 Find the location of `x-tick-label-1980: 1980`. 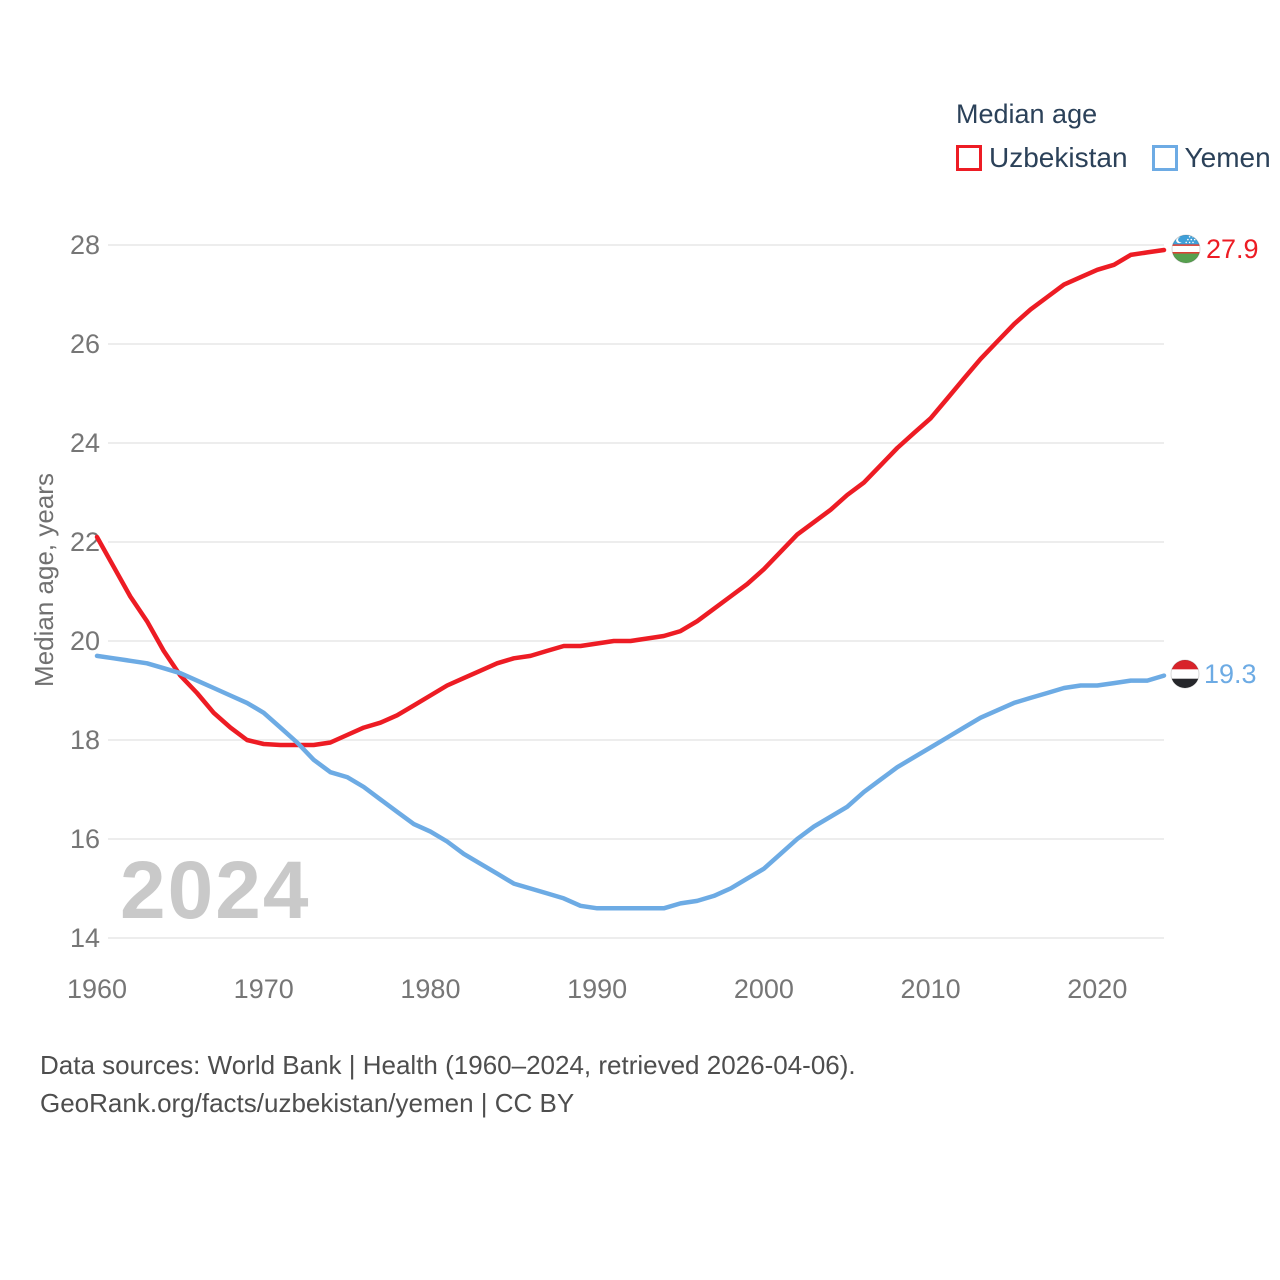

x-tick-label-1980: 1980 is located at coordinates (430, 989).